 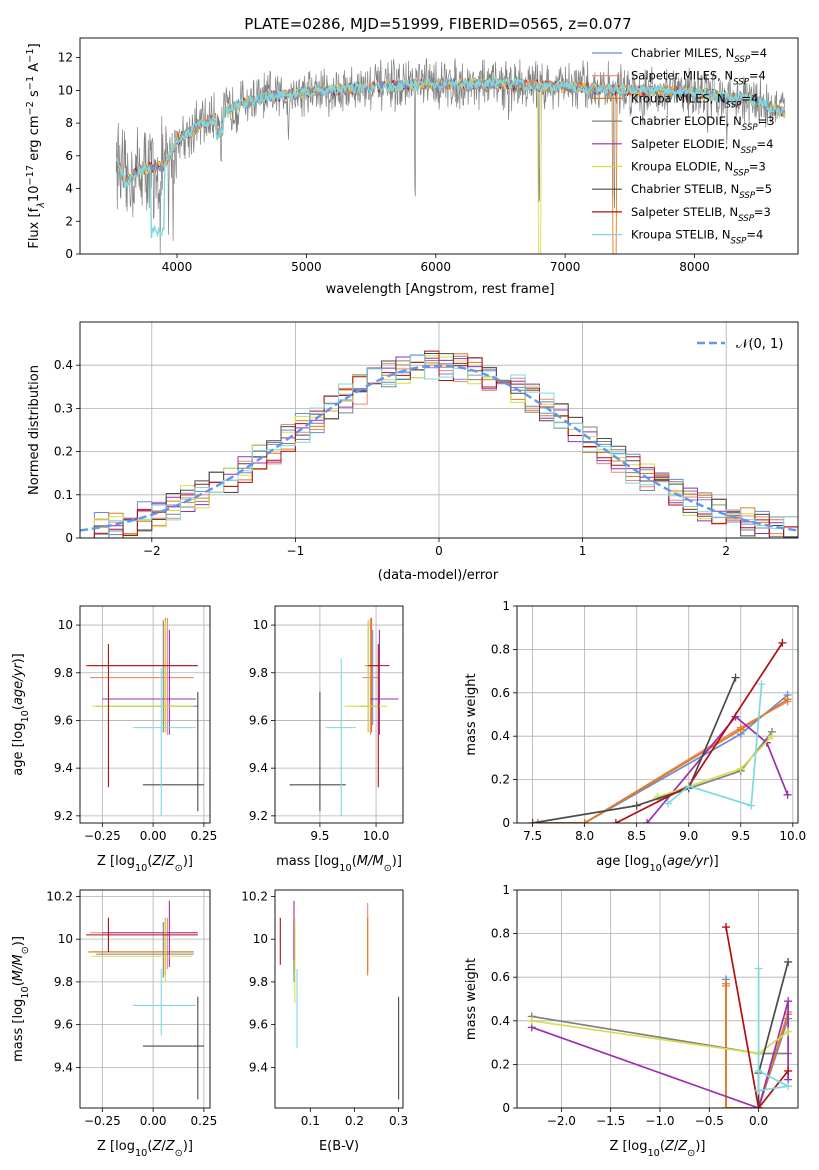 I want to click on age_vs_Z-ytick-label: 9.4, so click(x=63, y=768).